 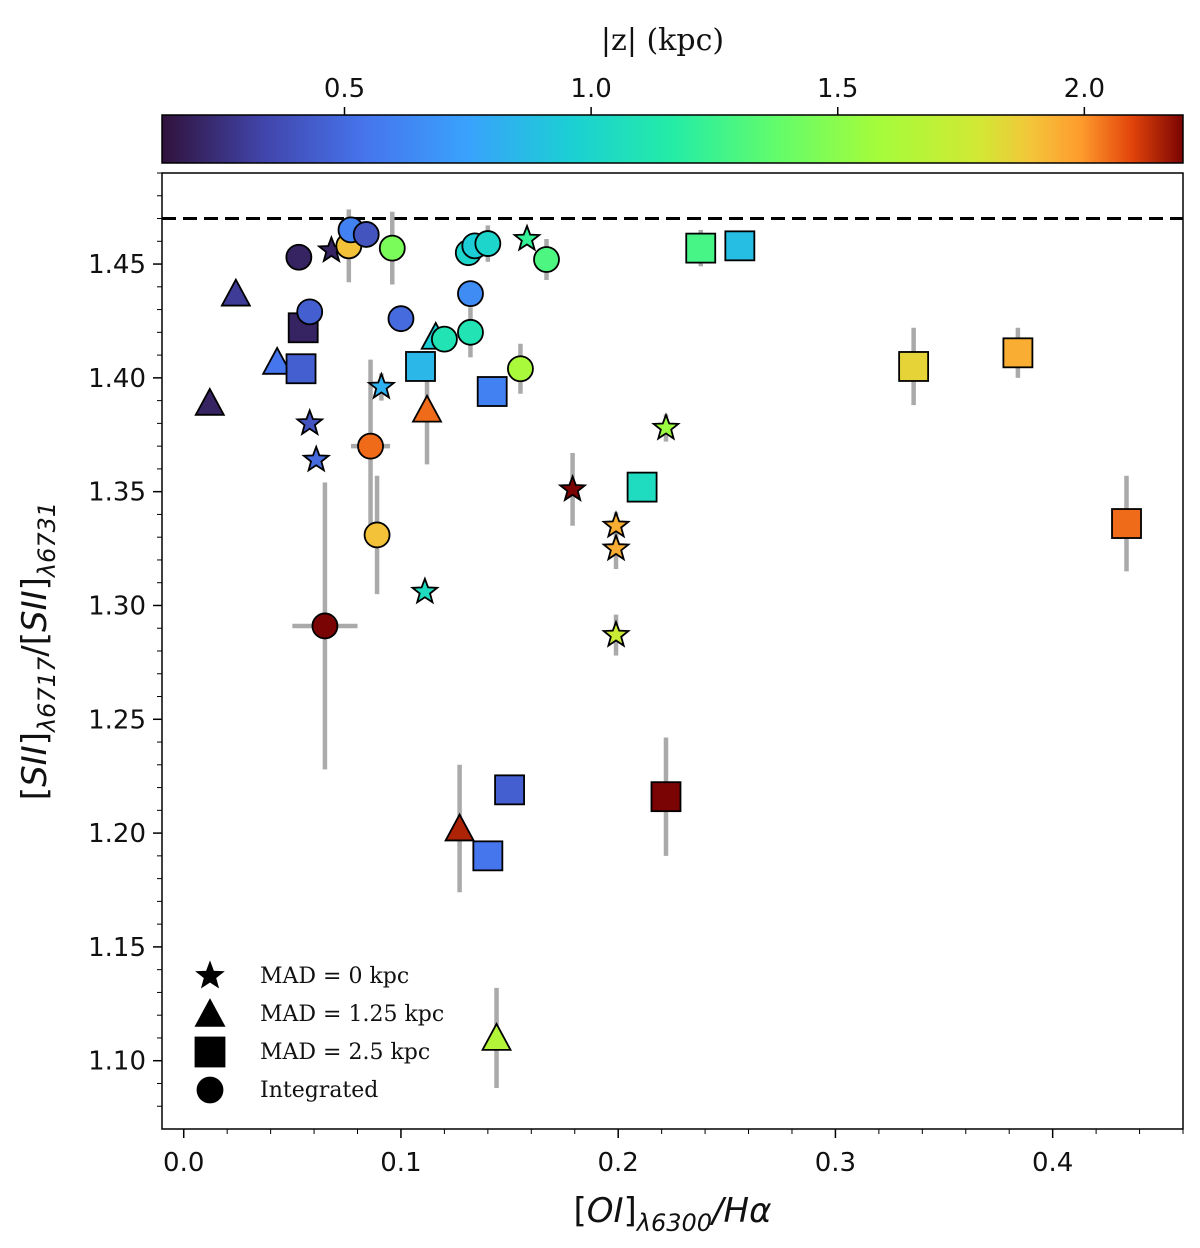 What do you see at coordinates (835, 1163) in the screenshot?
I see `x-tick-label: 0.3` at bounding box center [835, 1163].